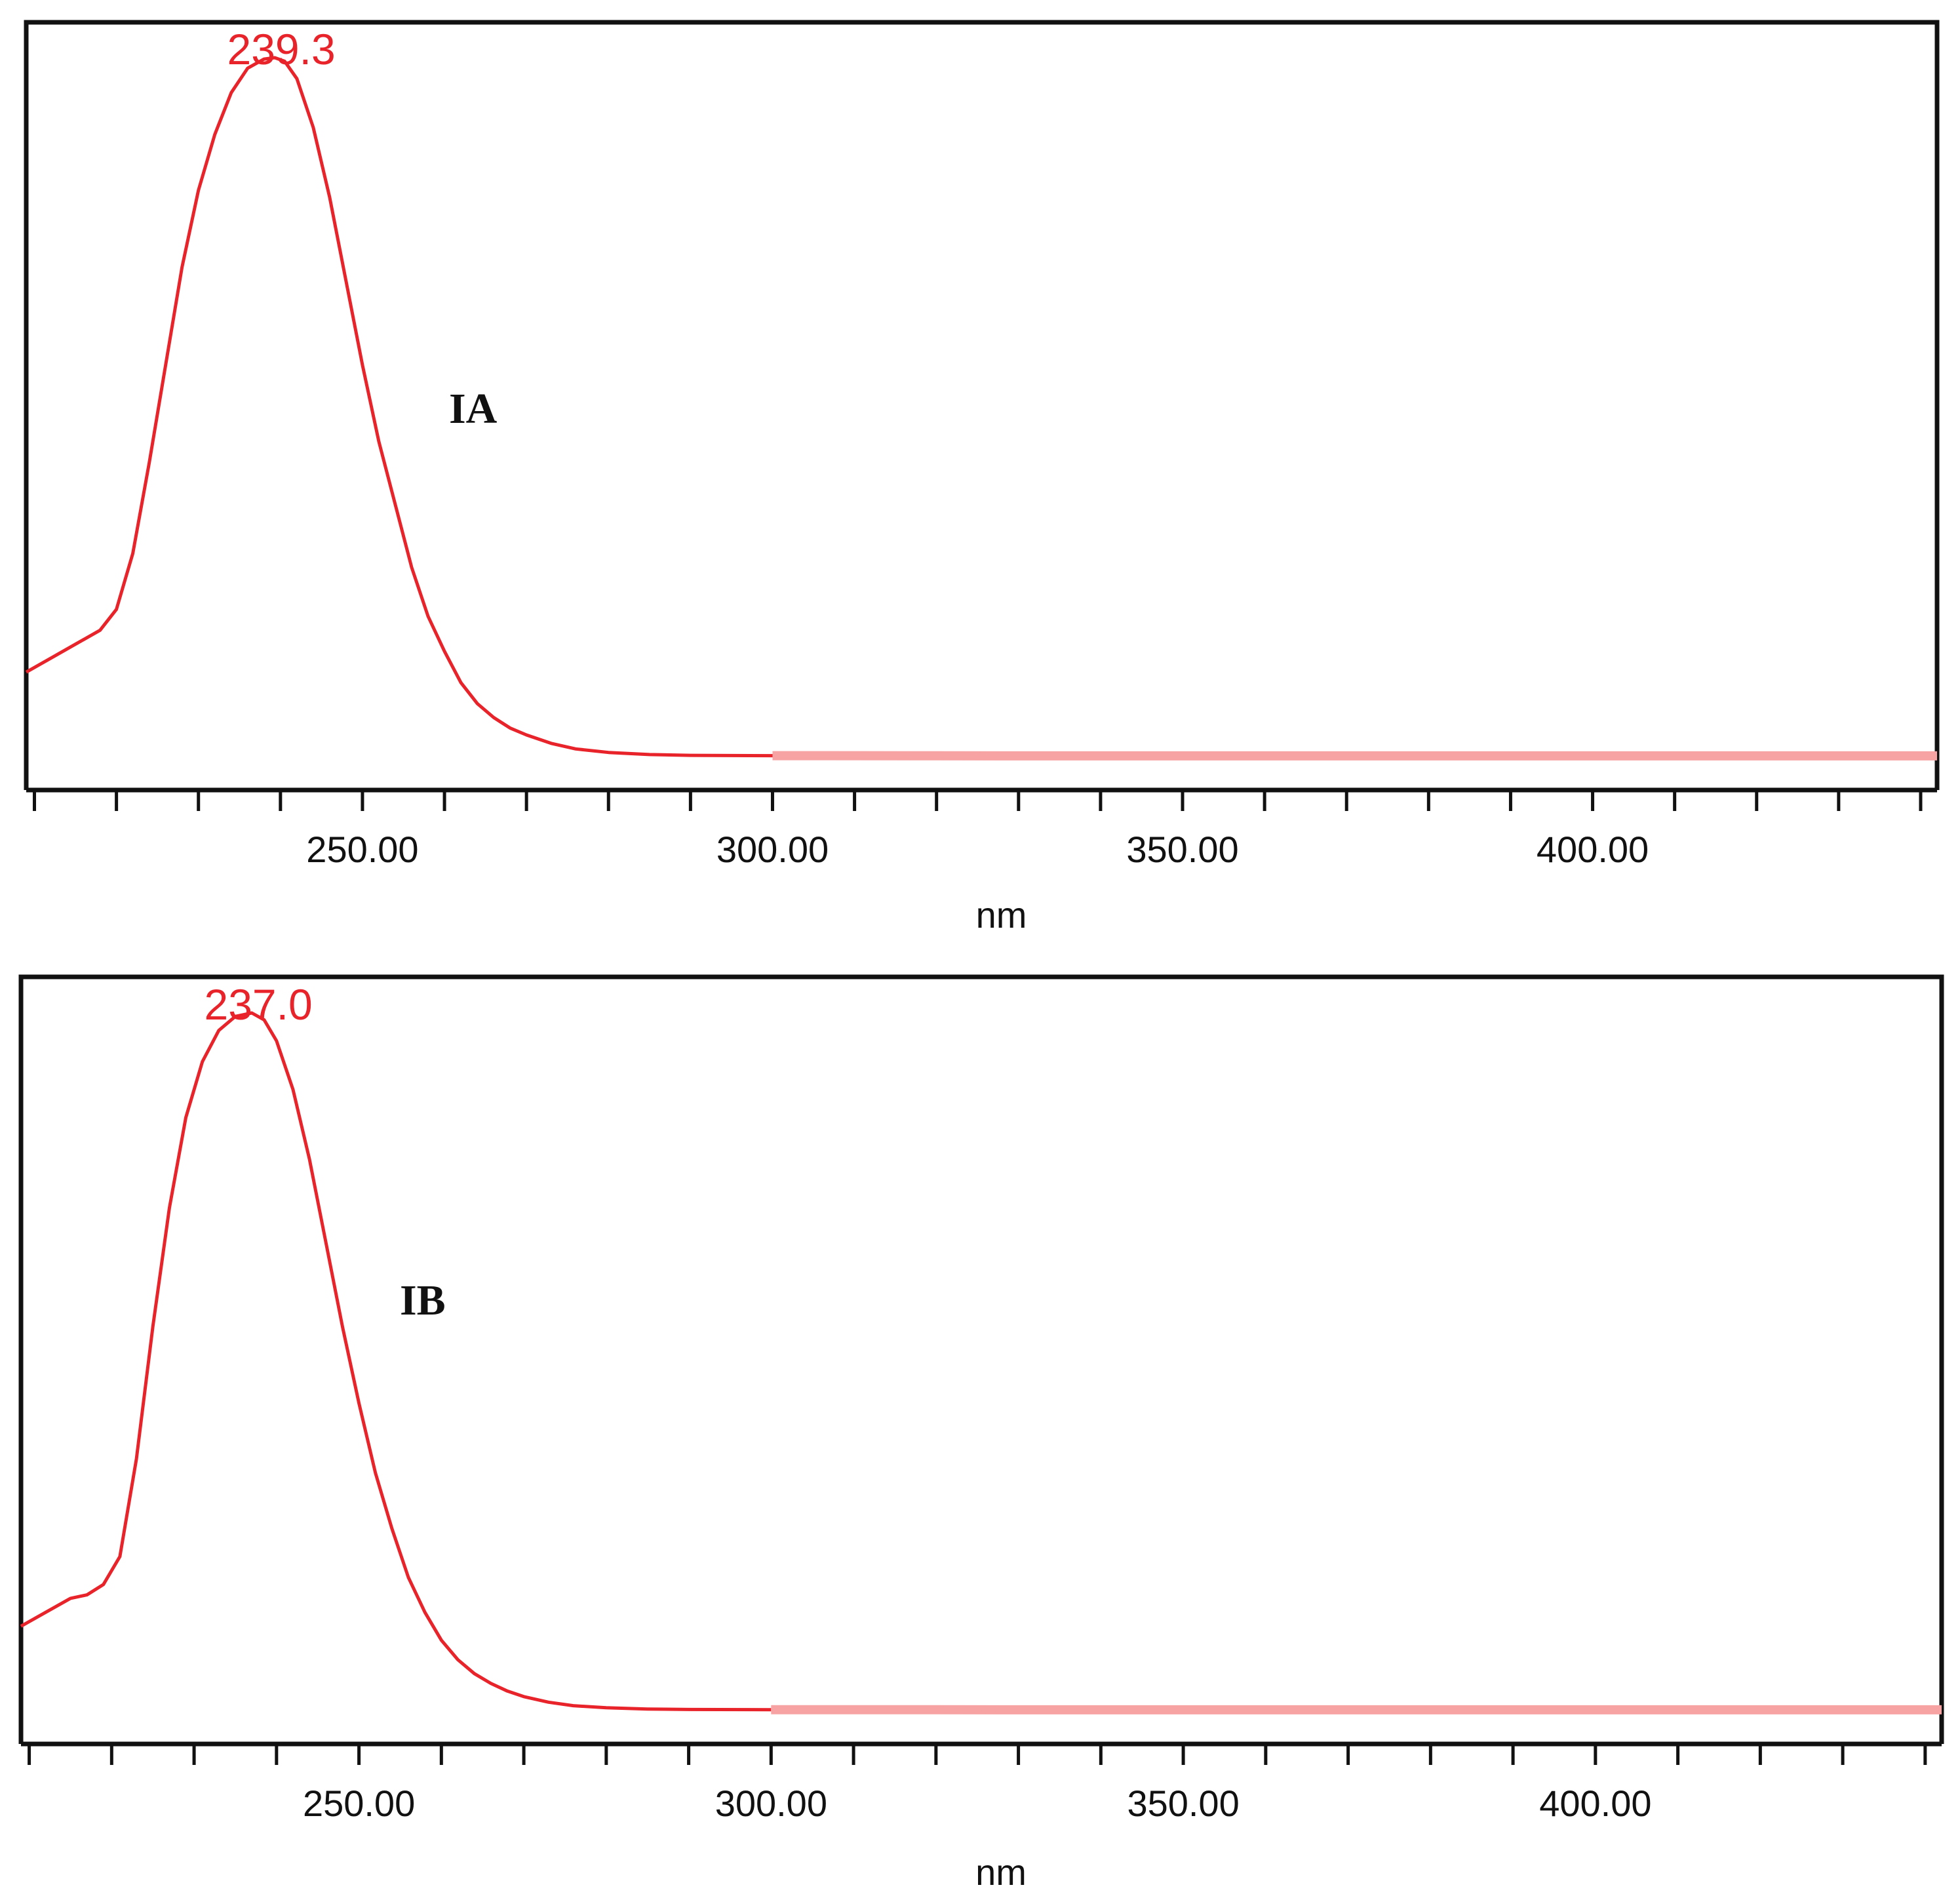  What do you see at coordinates (281, 49) in the screenshot?
I see `peak-label: 239.3` at bounding box center [281, 49].